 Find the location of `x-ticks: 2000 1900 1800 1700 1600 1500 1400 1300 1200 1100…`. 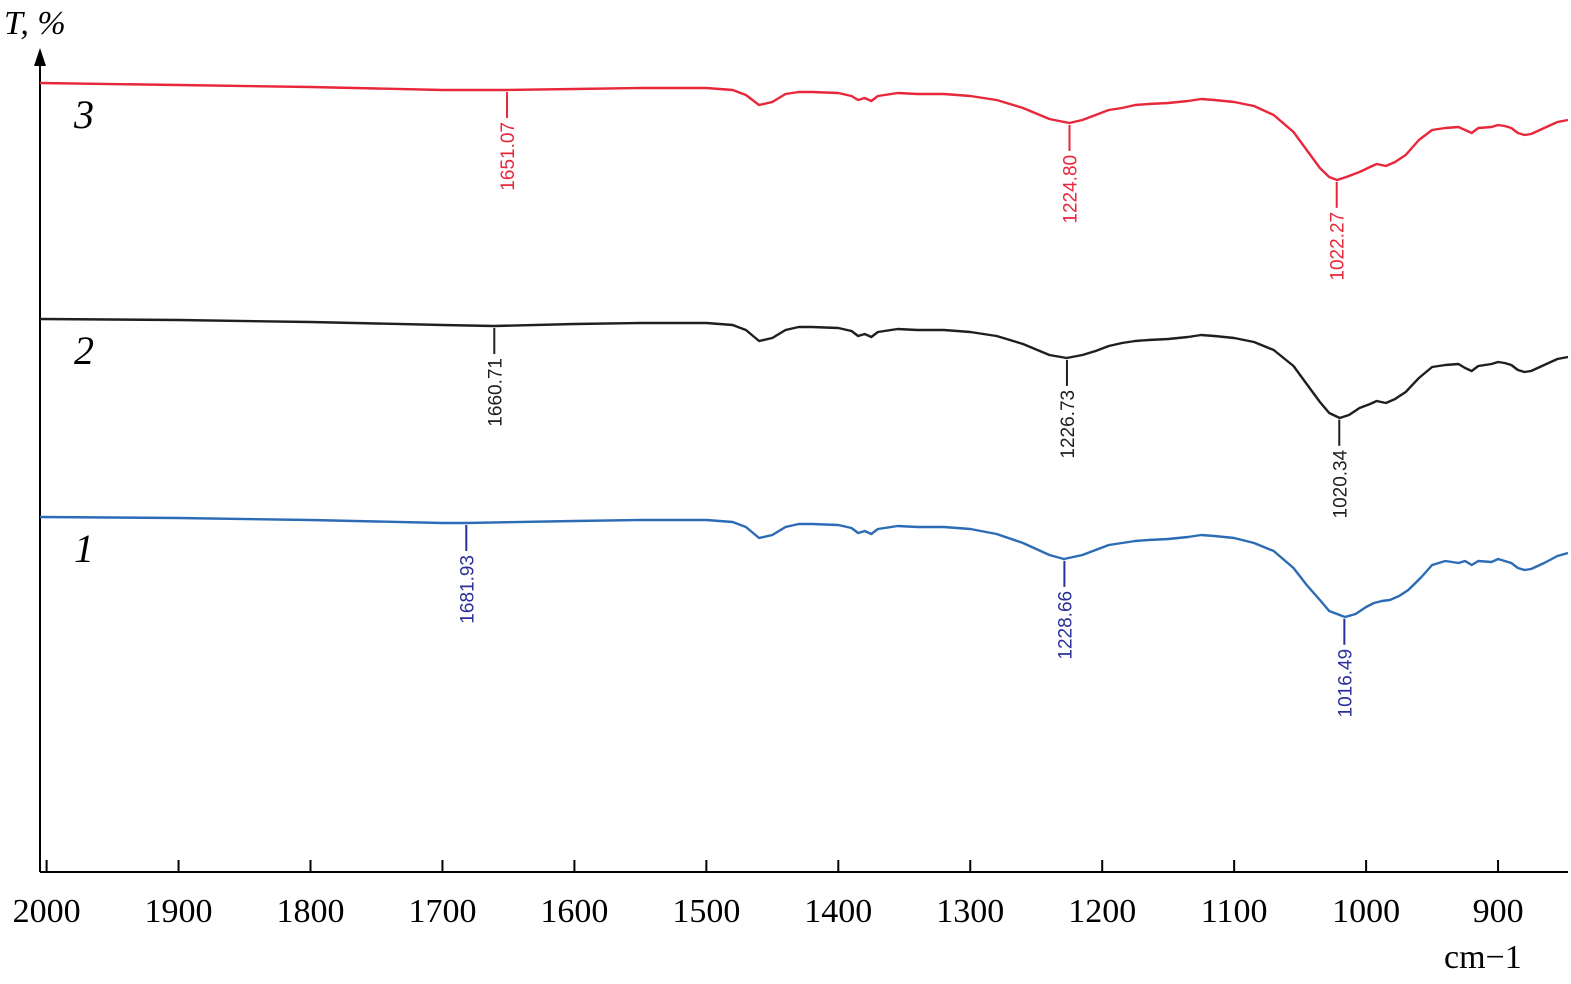

x-ticks: 2000 1900 1800 1700 1600 1500 1400 1300 1200 1100… is located at coordinates (768, 895).